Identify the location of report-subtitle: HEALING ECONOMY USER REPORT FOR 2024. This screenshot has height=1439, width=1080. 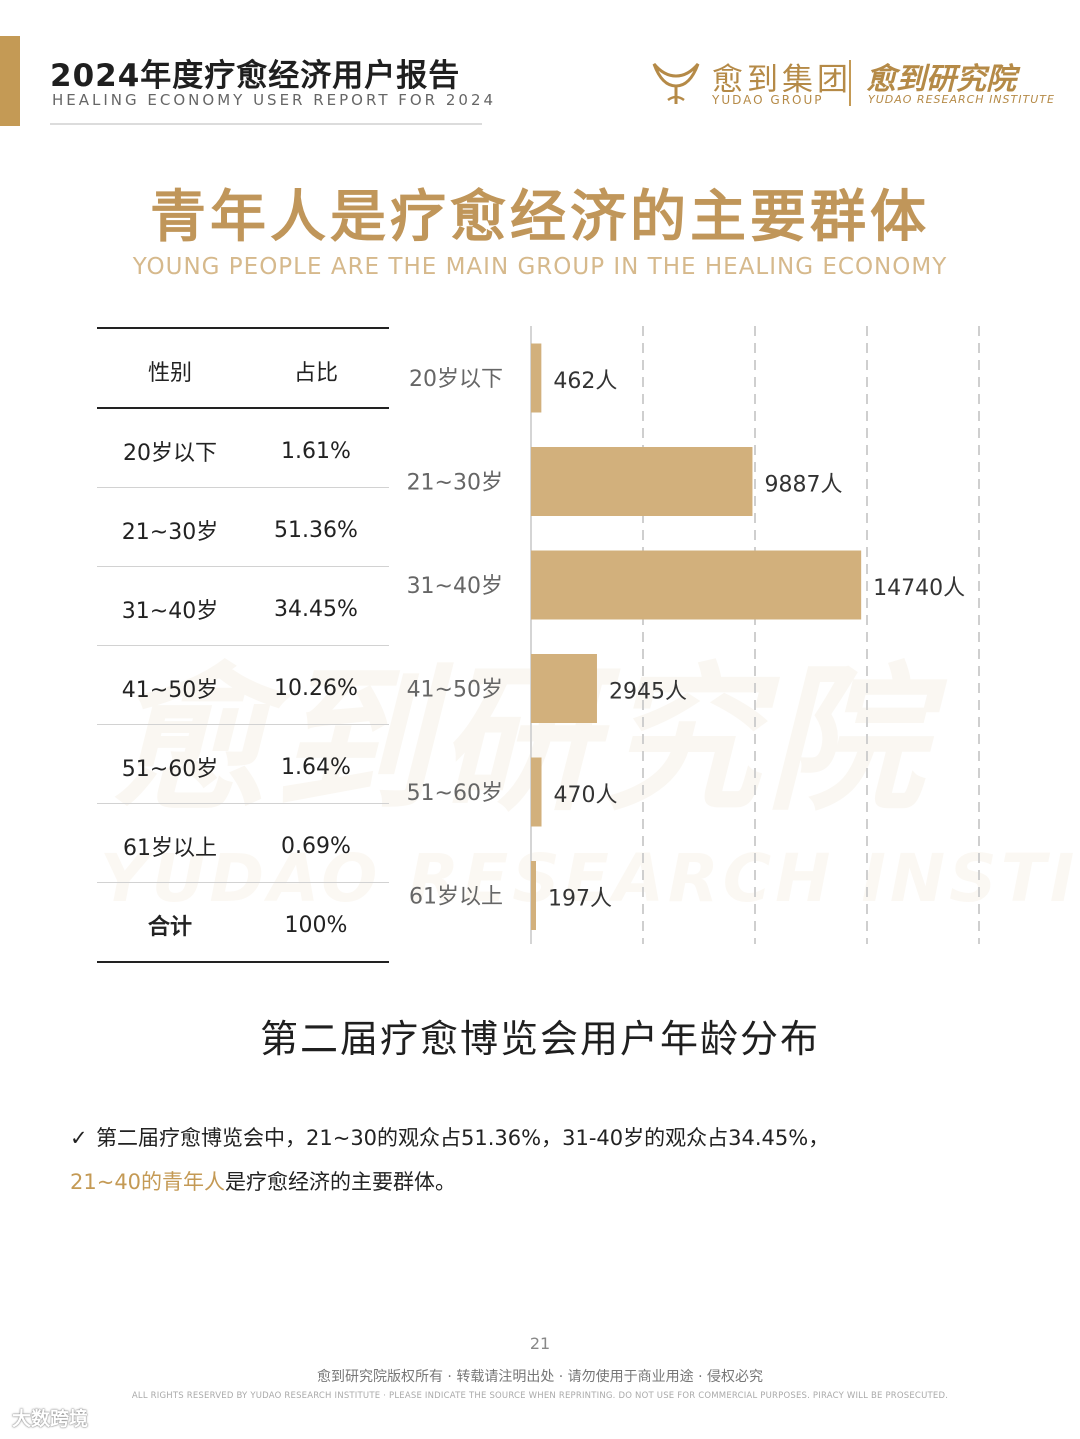
(274, 100).